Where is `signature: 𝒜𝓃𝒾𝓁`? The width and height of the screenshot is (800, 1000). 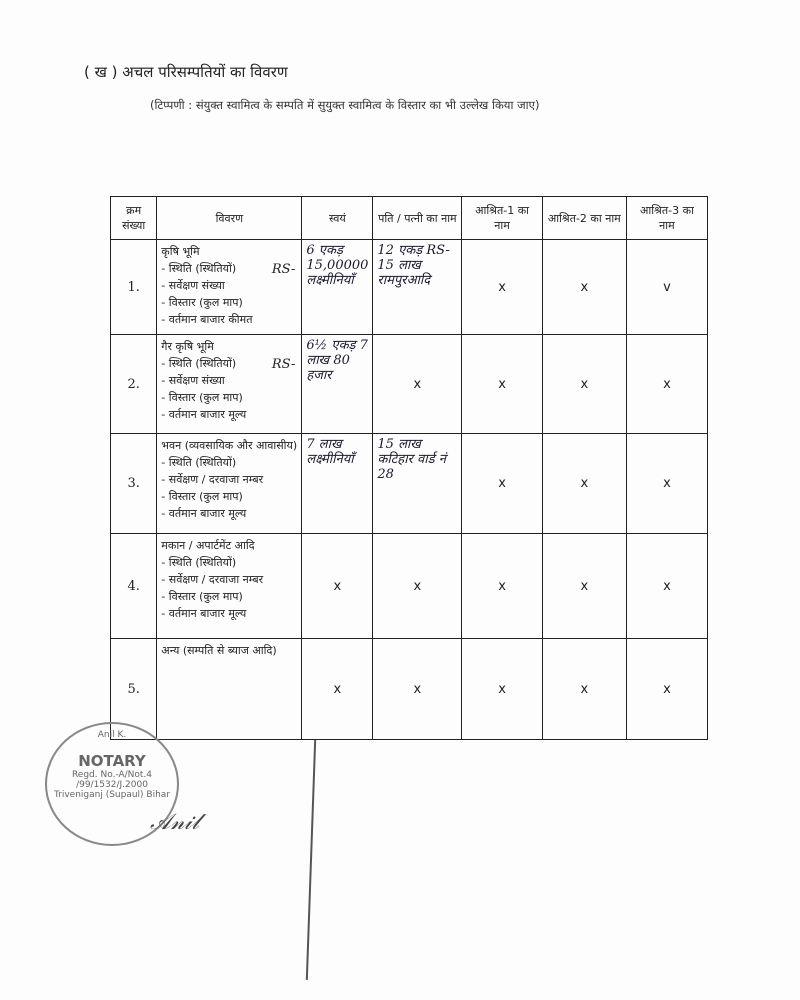
signature: 𝒜𝓃𝒾𝓁 is located at coordinates (174, 822).